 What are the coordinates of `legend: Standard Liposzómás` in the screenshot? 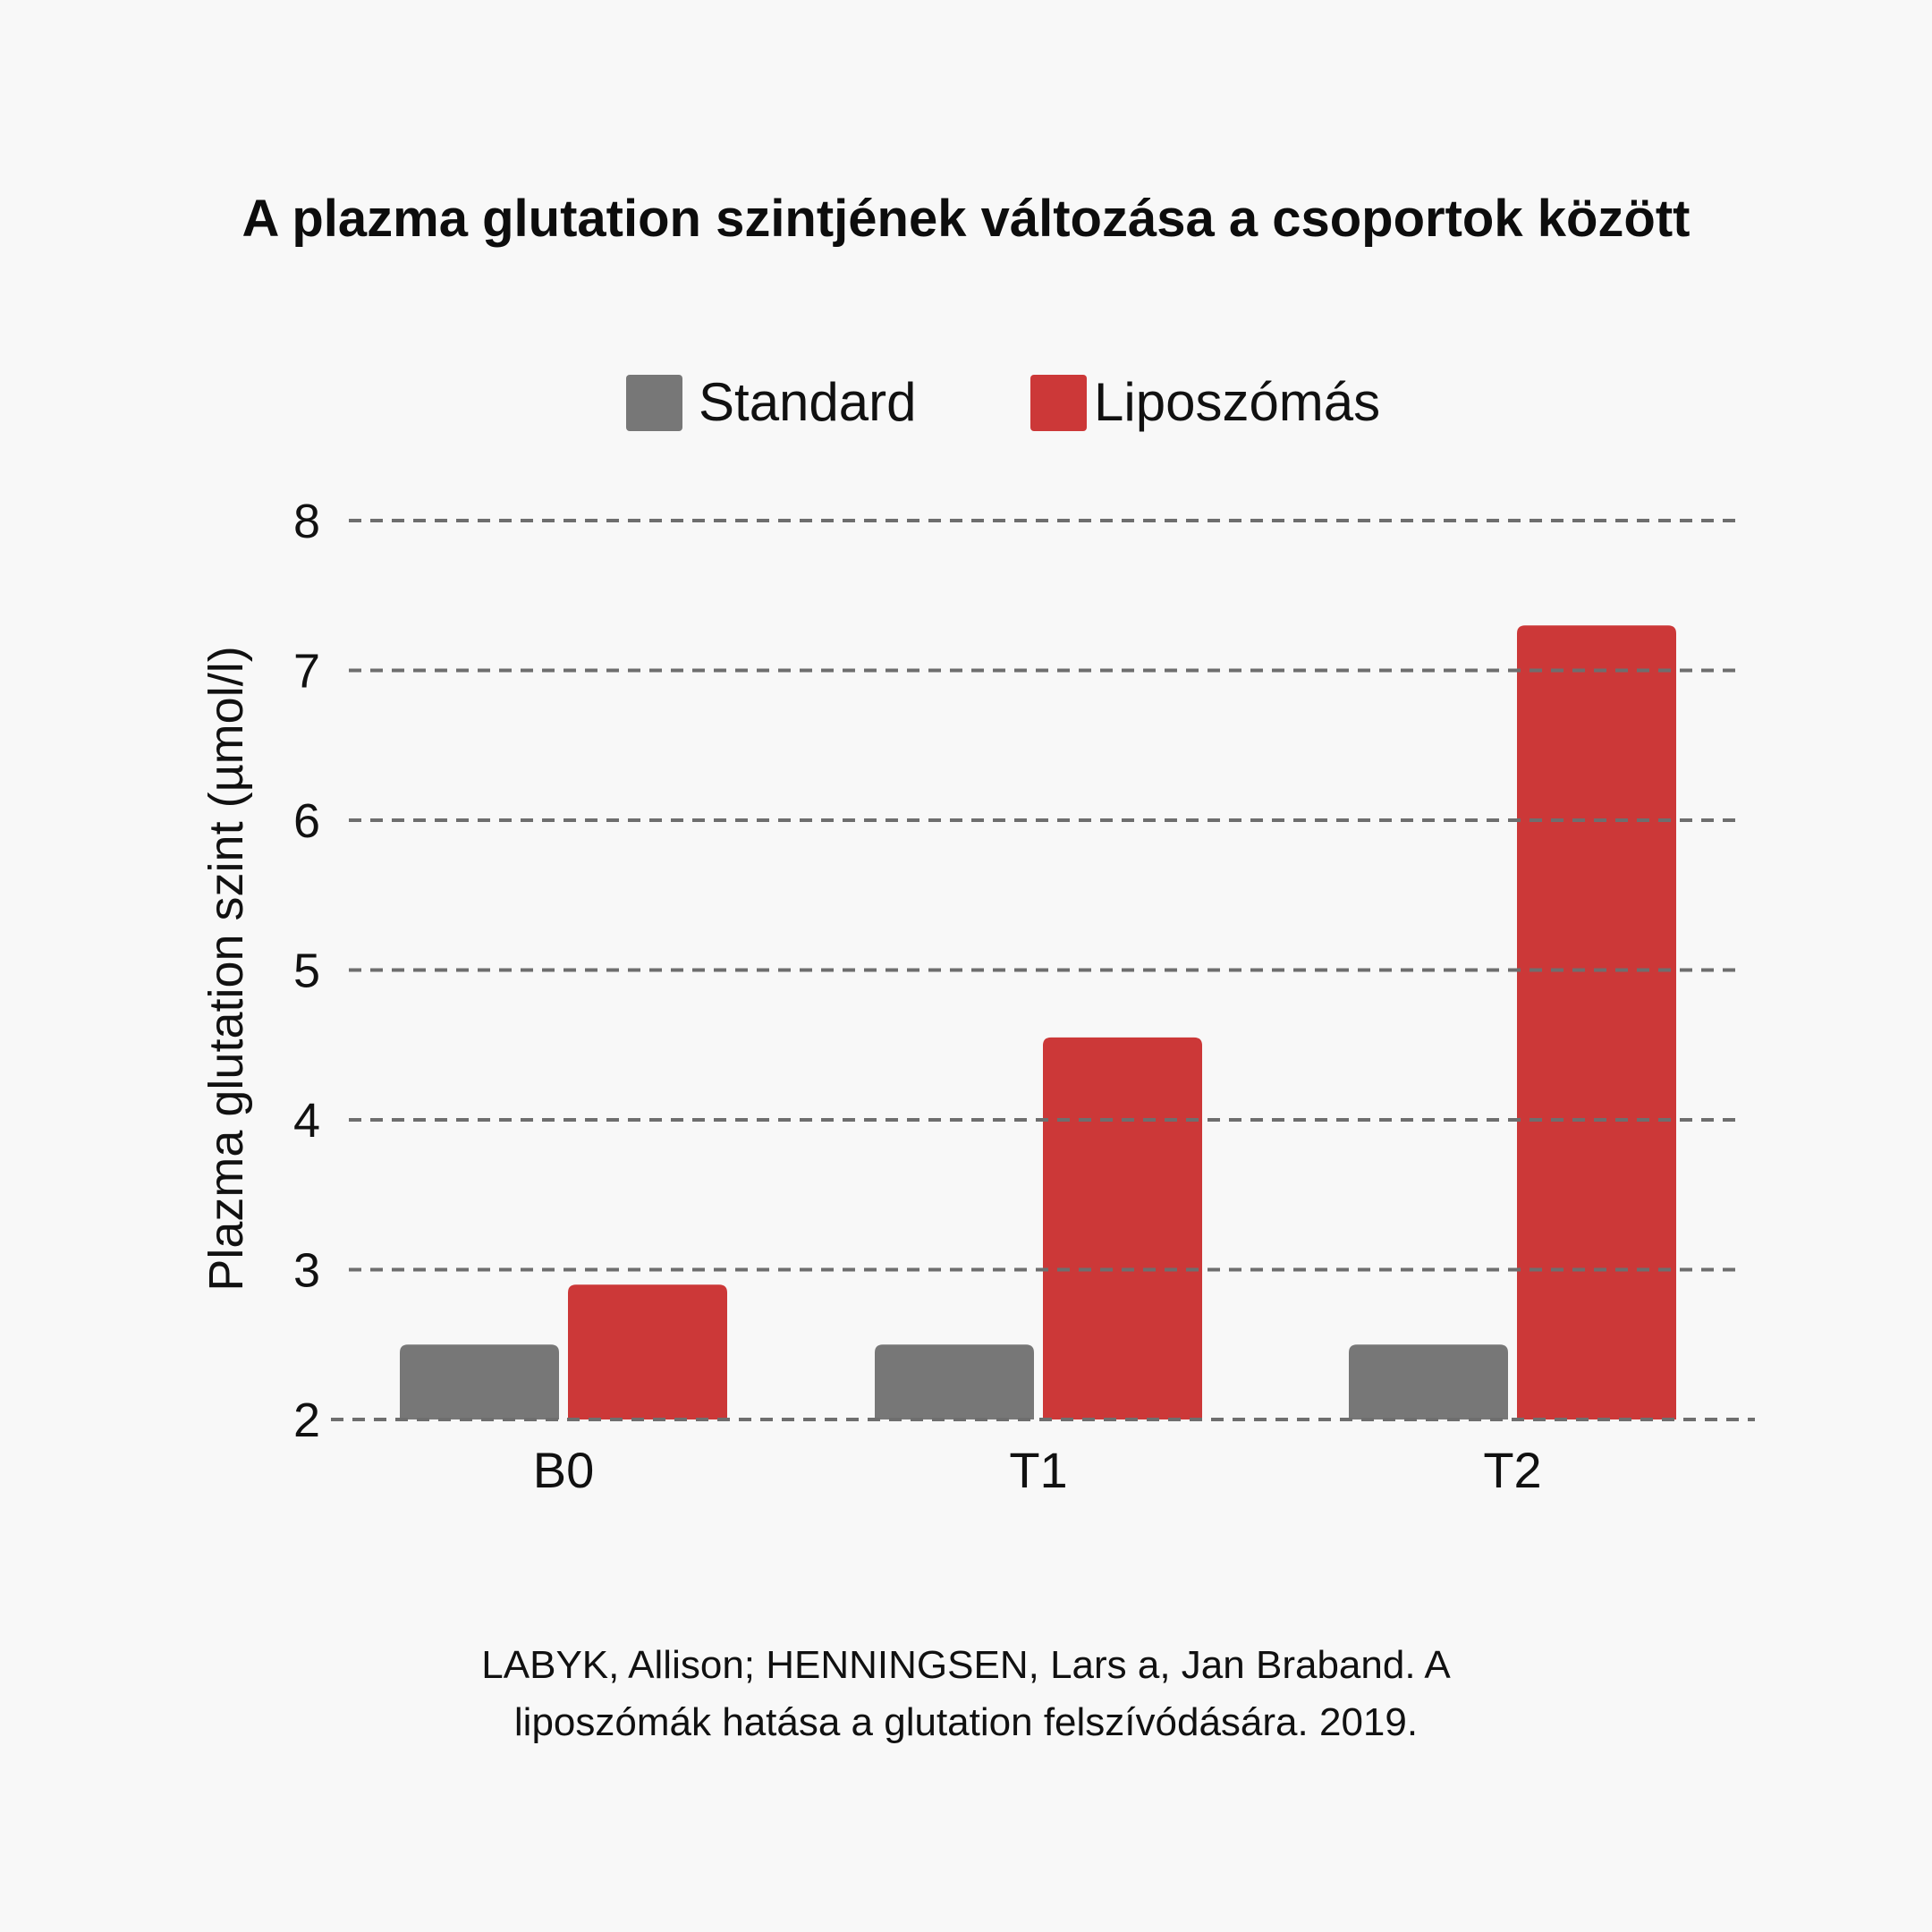 It's located at (966, 402).